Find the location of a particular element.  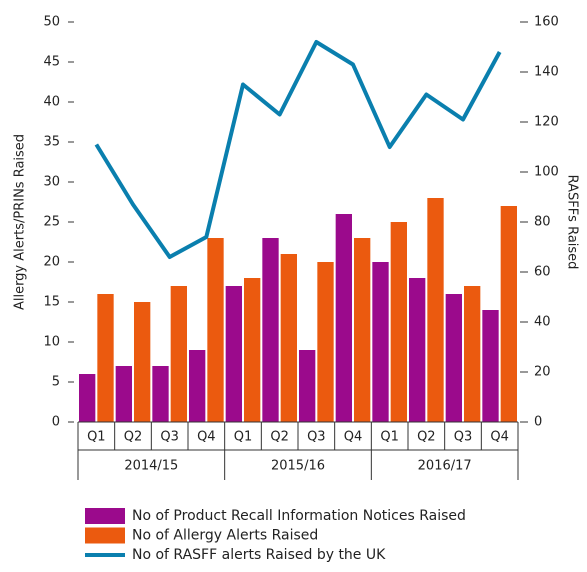

y-tick-label: 40 is located at coordinates (51, 102).